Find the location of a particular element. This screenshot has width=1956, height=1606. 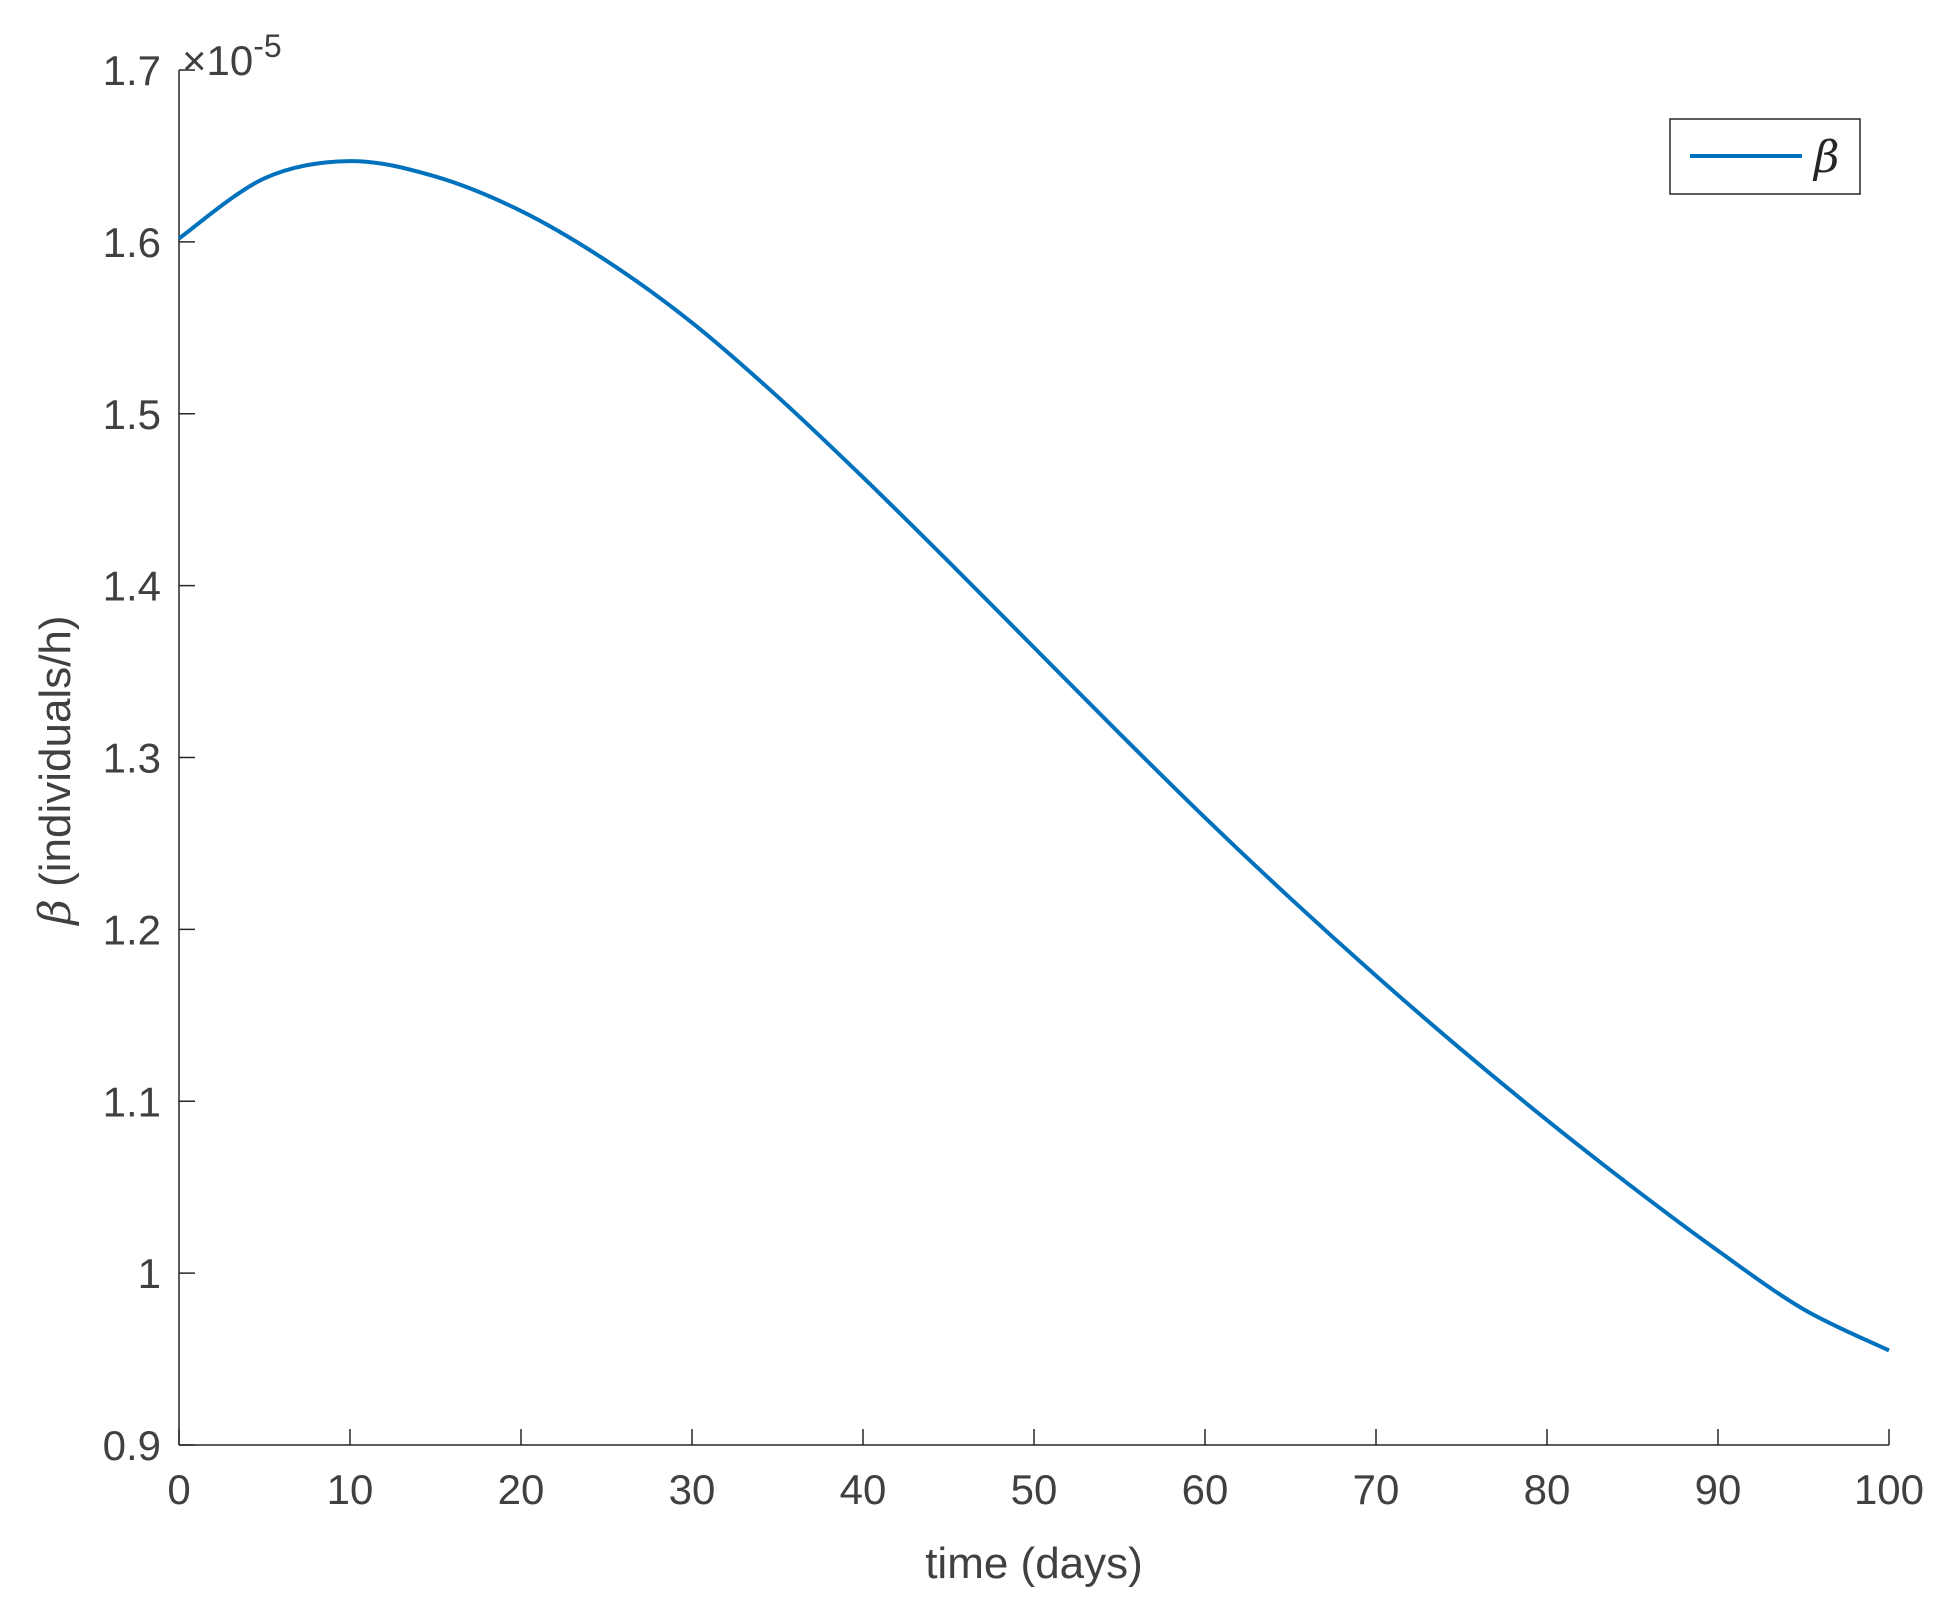

x-tick-label: 10 is located at coordinates (350, 1489).